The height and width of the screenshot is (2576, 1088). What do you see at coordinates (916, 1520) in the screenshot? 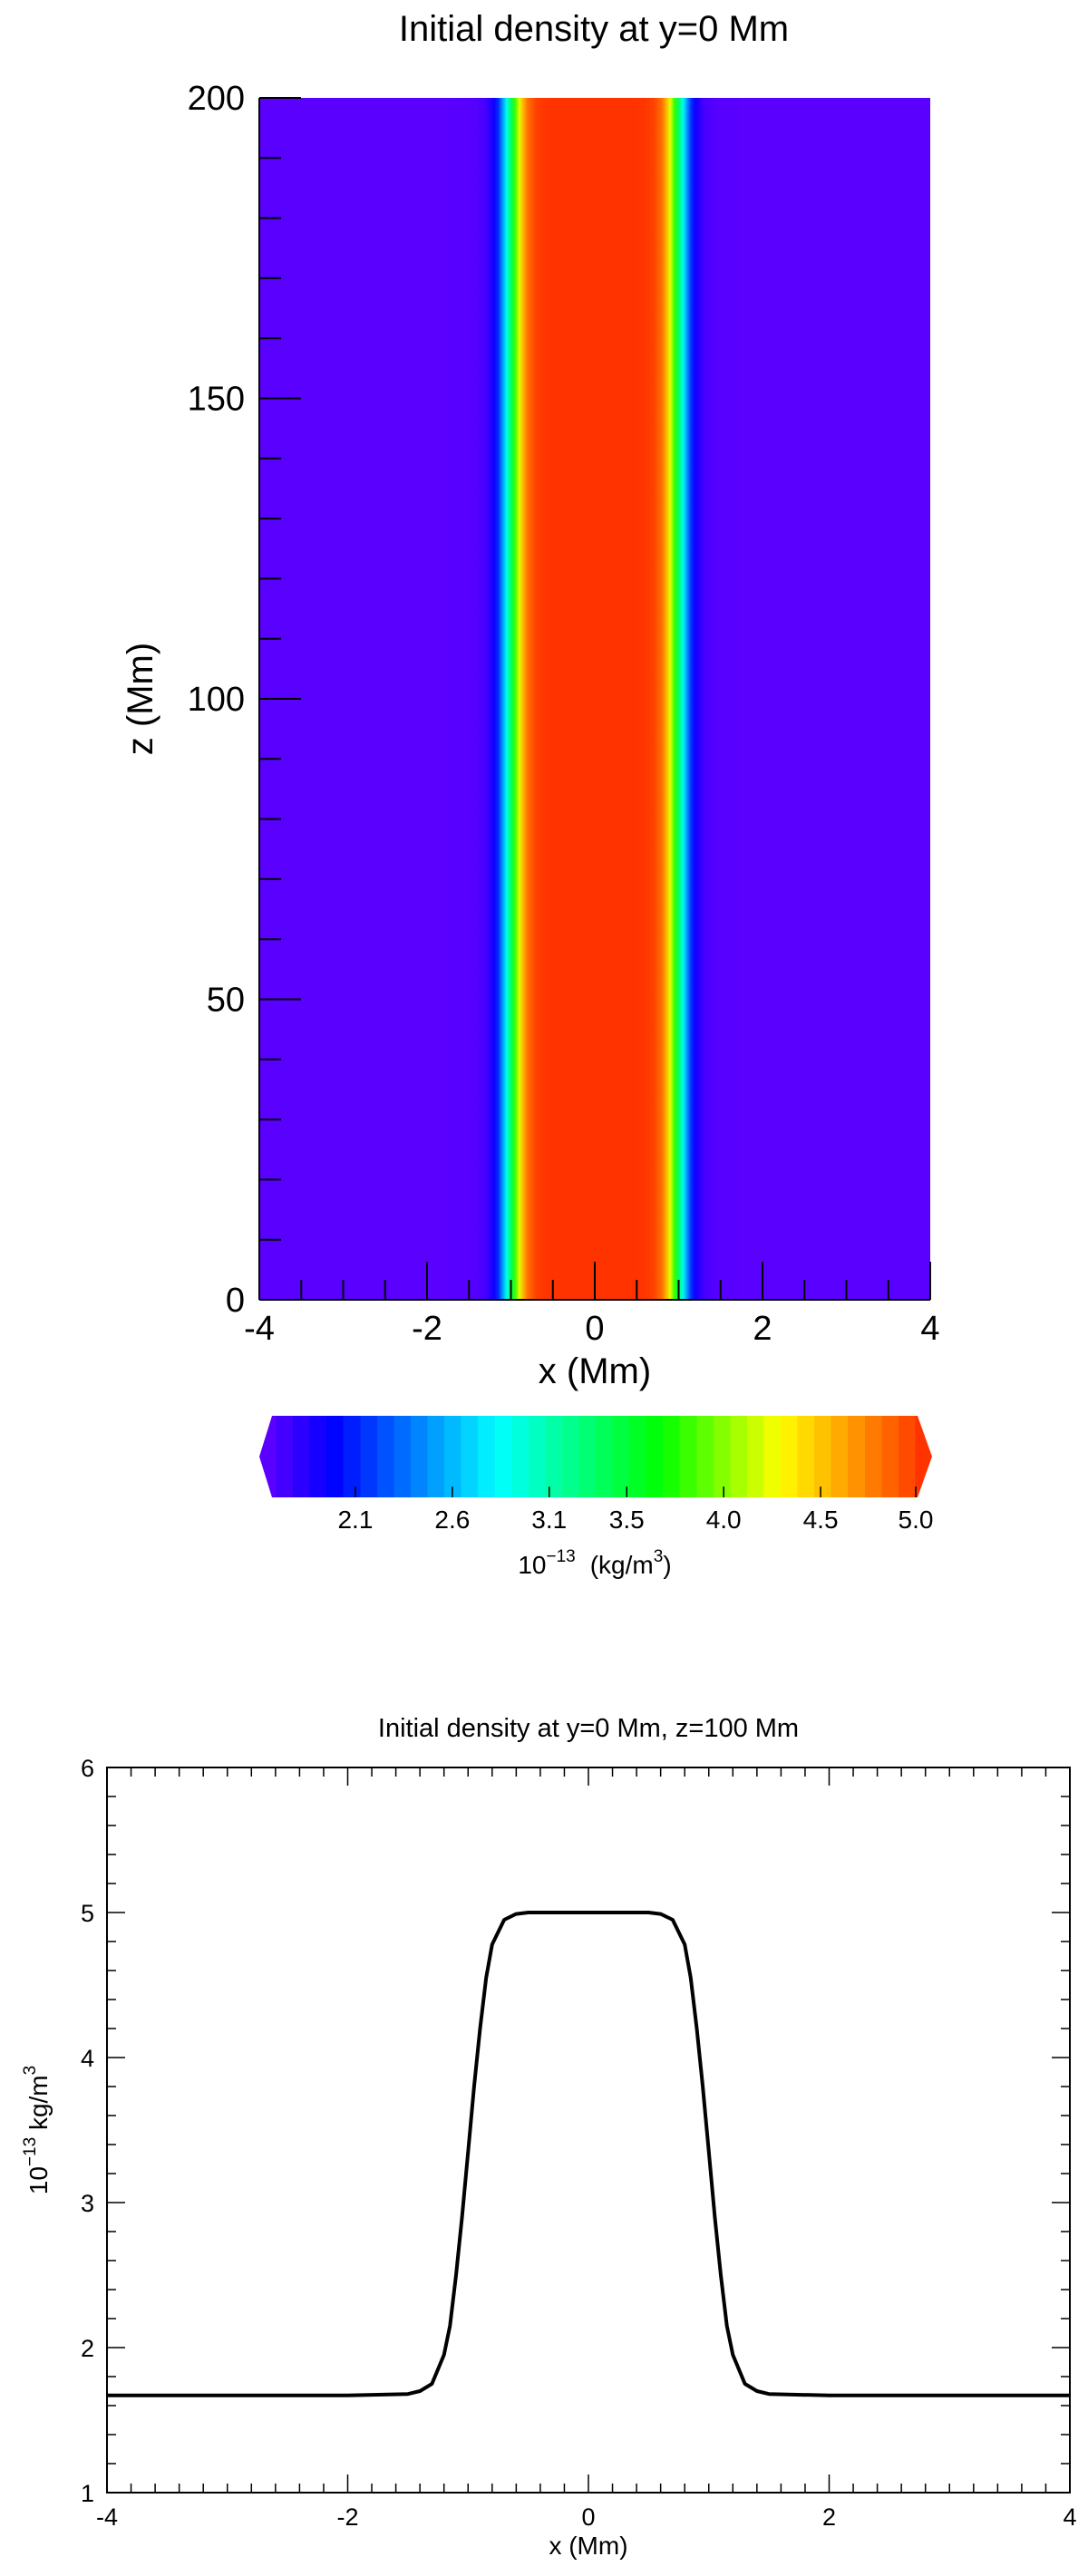
I see `colorbar-tick-label: 5.0` at bounding box center [916, 1520].